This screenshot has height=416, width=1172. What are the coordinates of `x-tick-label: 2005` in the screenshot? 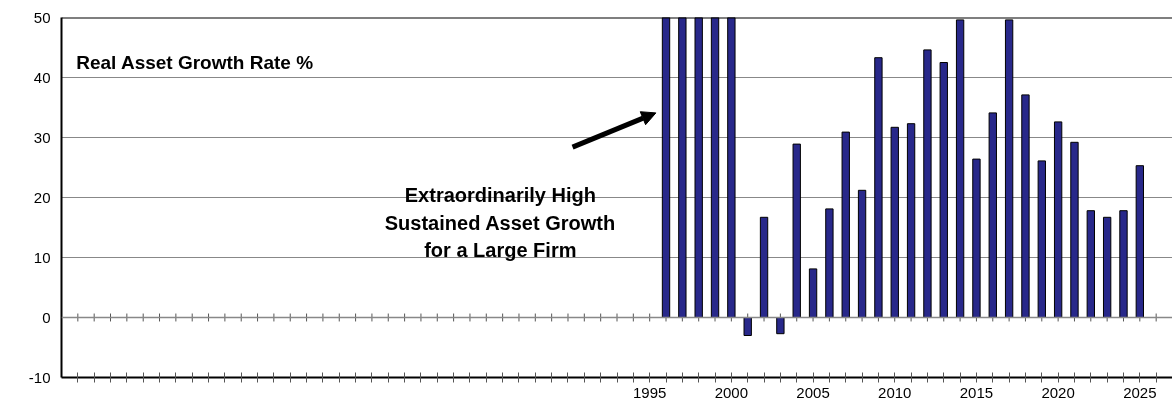 It's located at (813, 392).